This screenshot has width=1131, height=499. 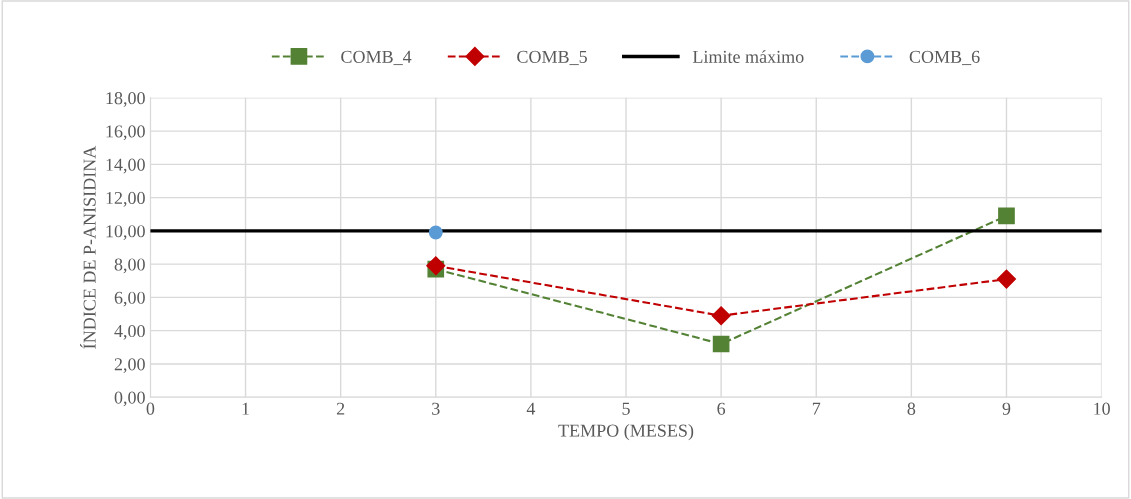 I want to click on y-tick-label: 0,00, so click(x=129, y=399).